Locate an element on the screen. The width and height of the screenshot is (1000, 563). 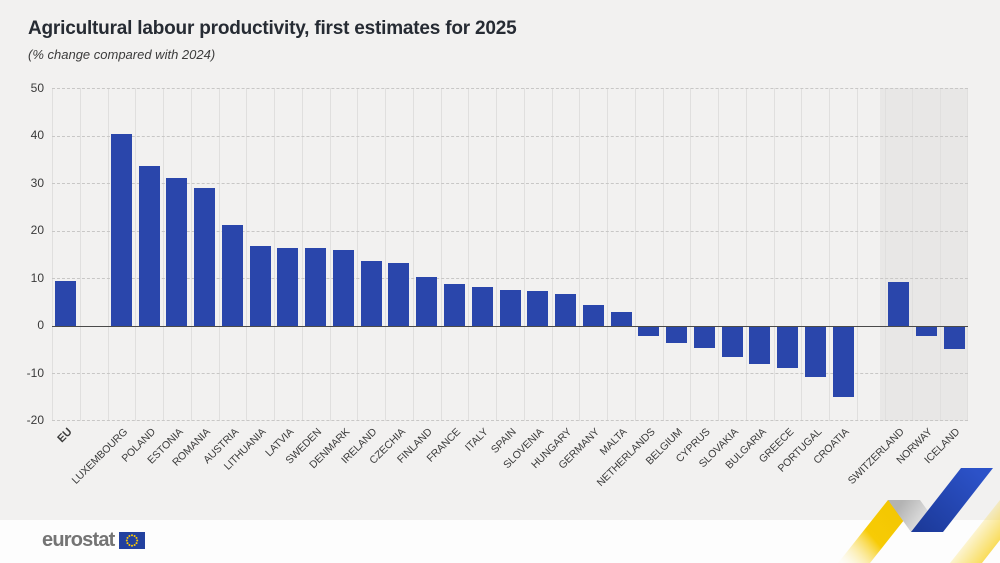
bar-france is located at coordinates (454, 304).